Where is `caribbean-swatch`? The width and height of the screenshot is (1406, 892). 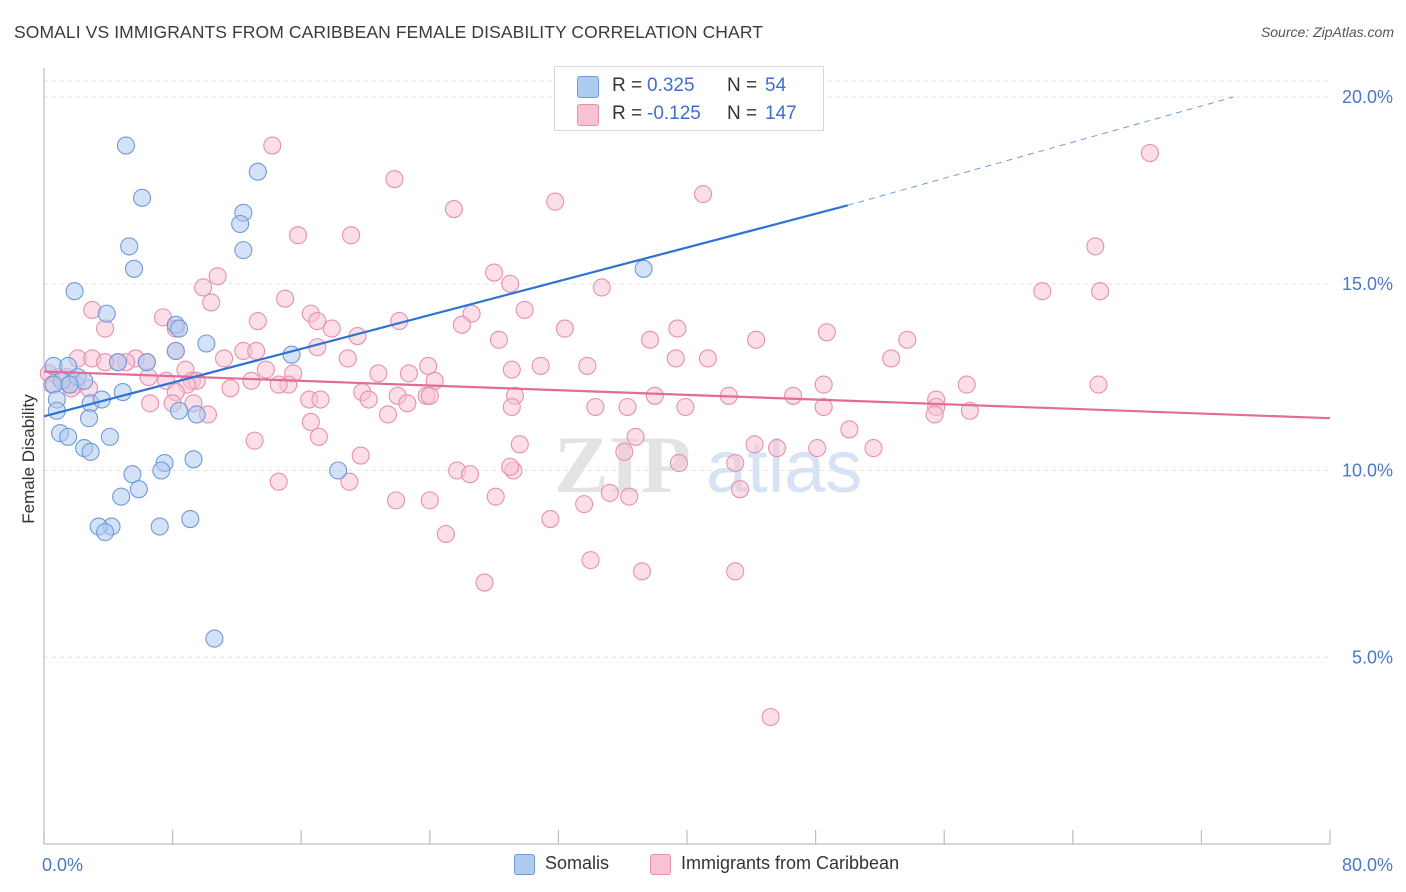
caribbean-swatch is located at coordinates (588, 115).